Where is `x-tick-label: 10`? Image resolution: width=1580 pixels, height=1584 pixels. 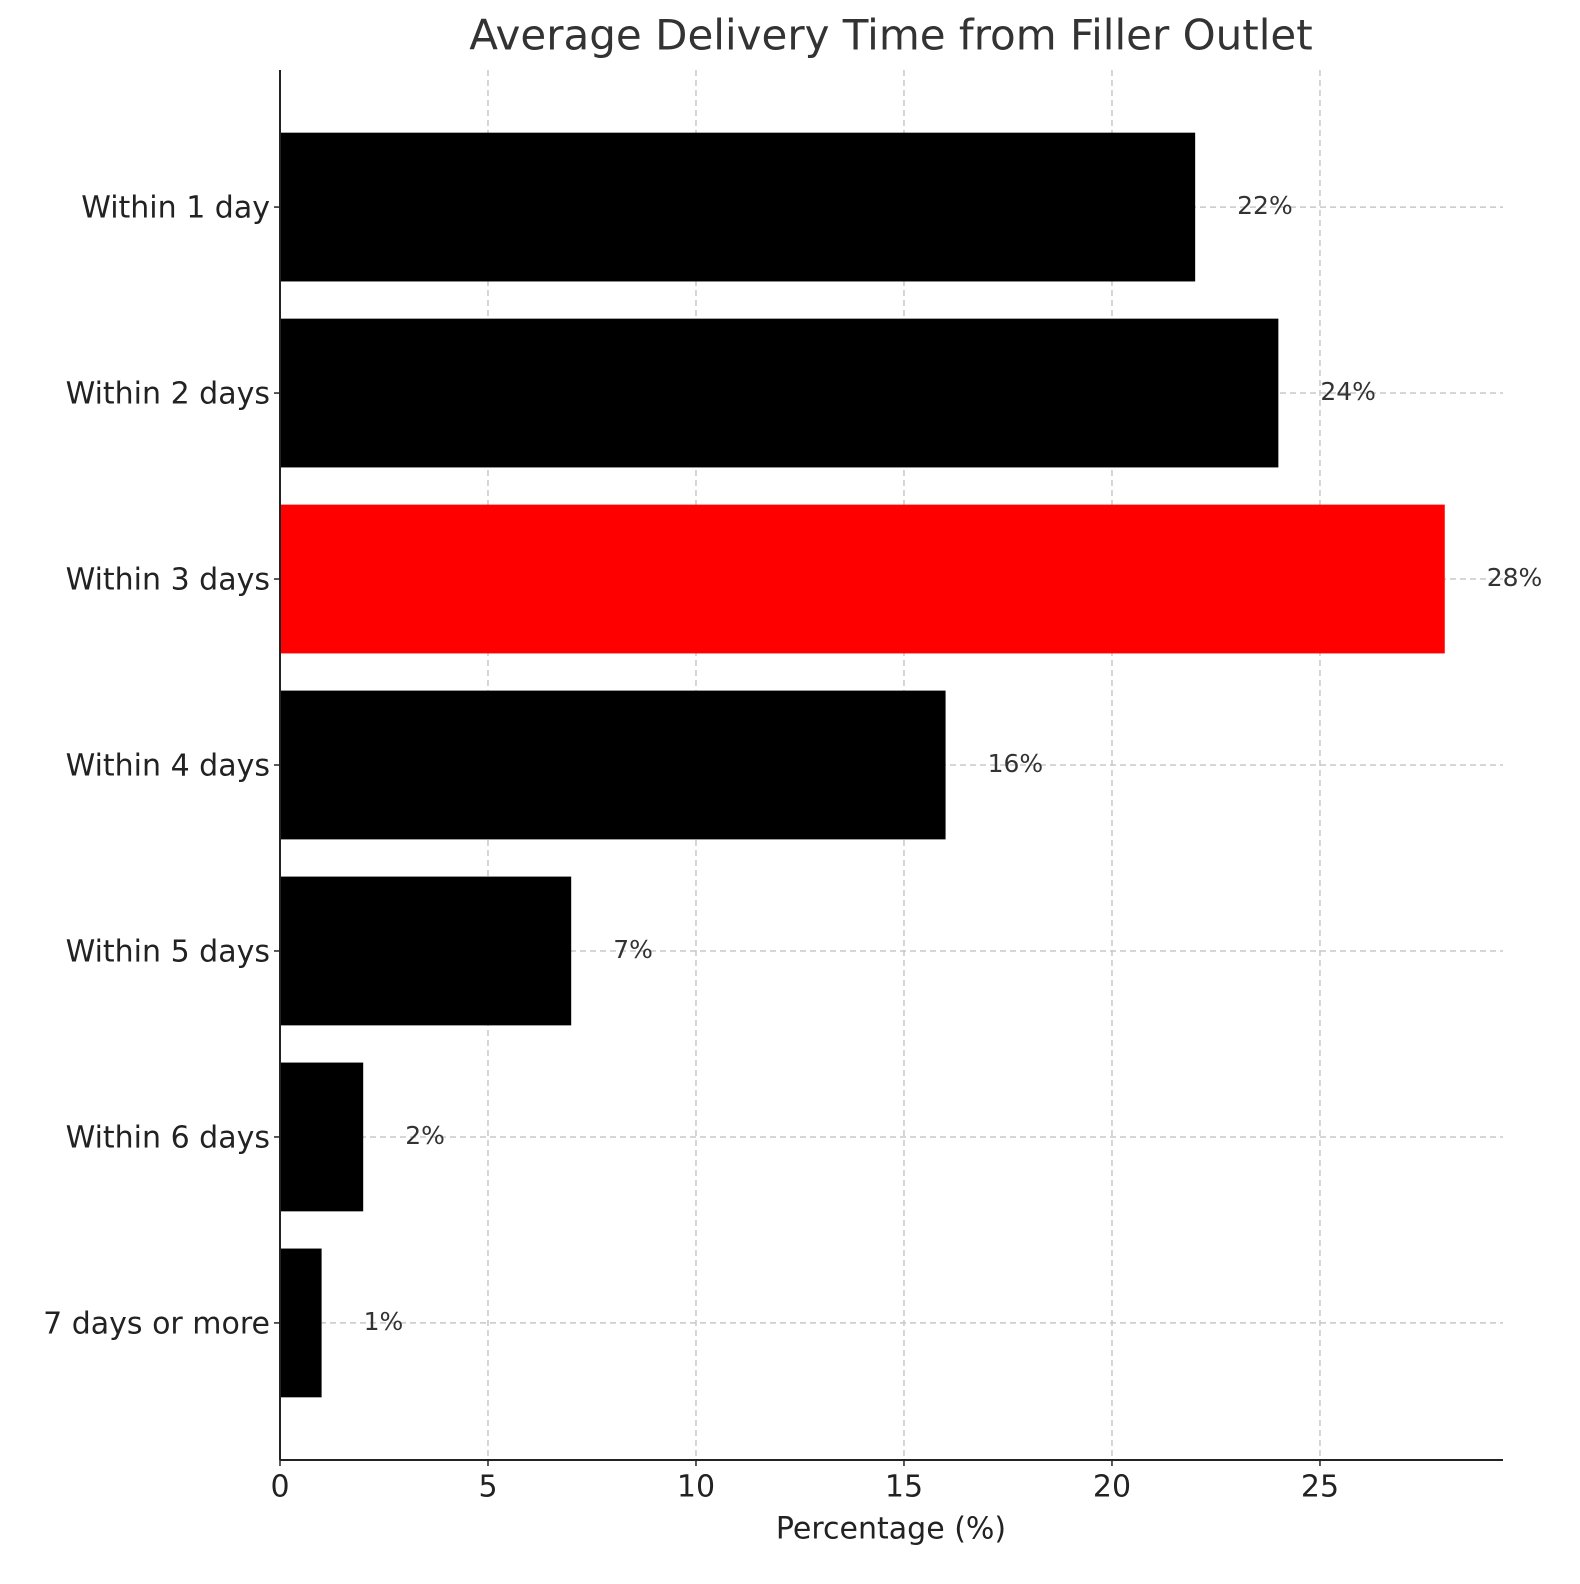 x-tick-label: 10 is located at coordinates (696, 1487).